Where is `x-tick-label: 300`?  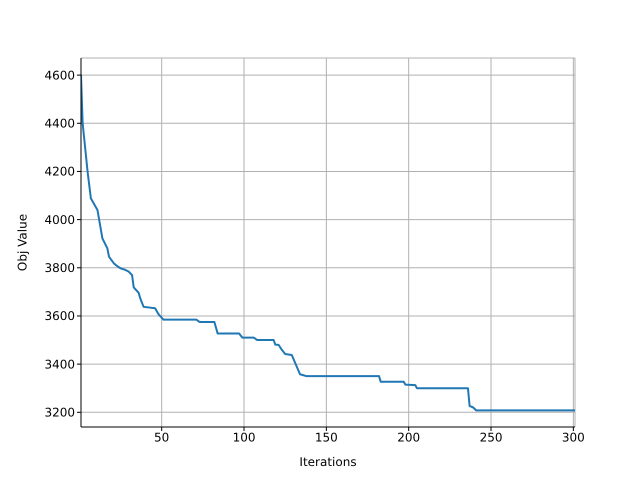
x-tick-label: 300 is located at coordinates (573, 437).